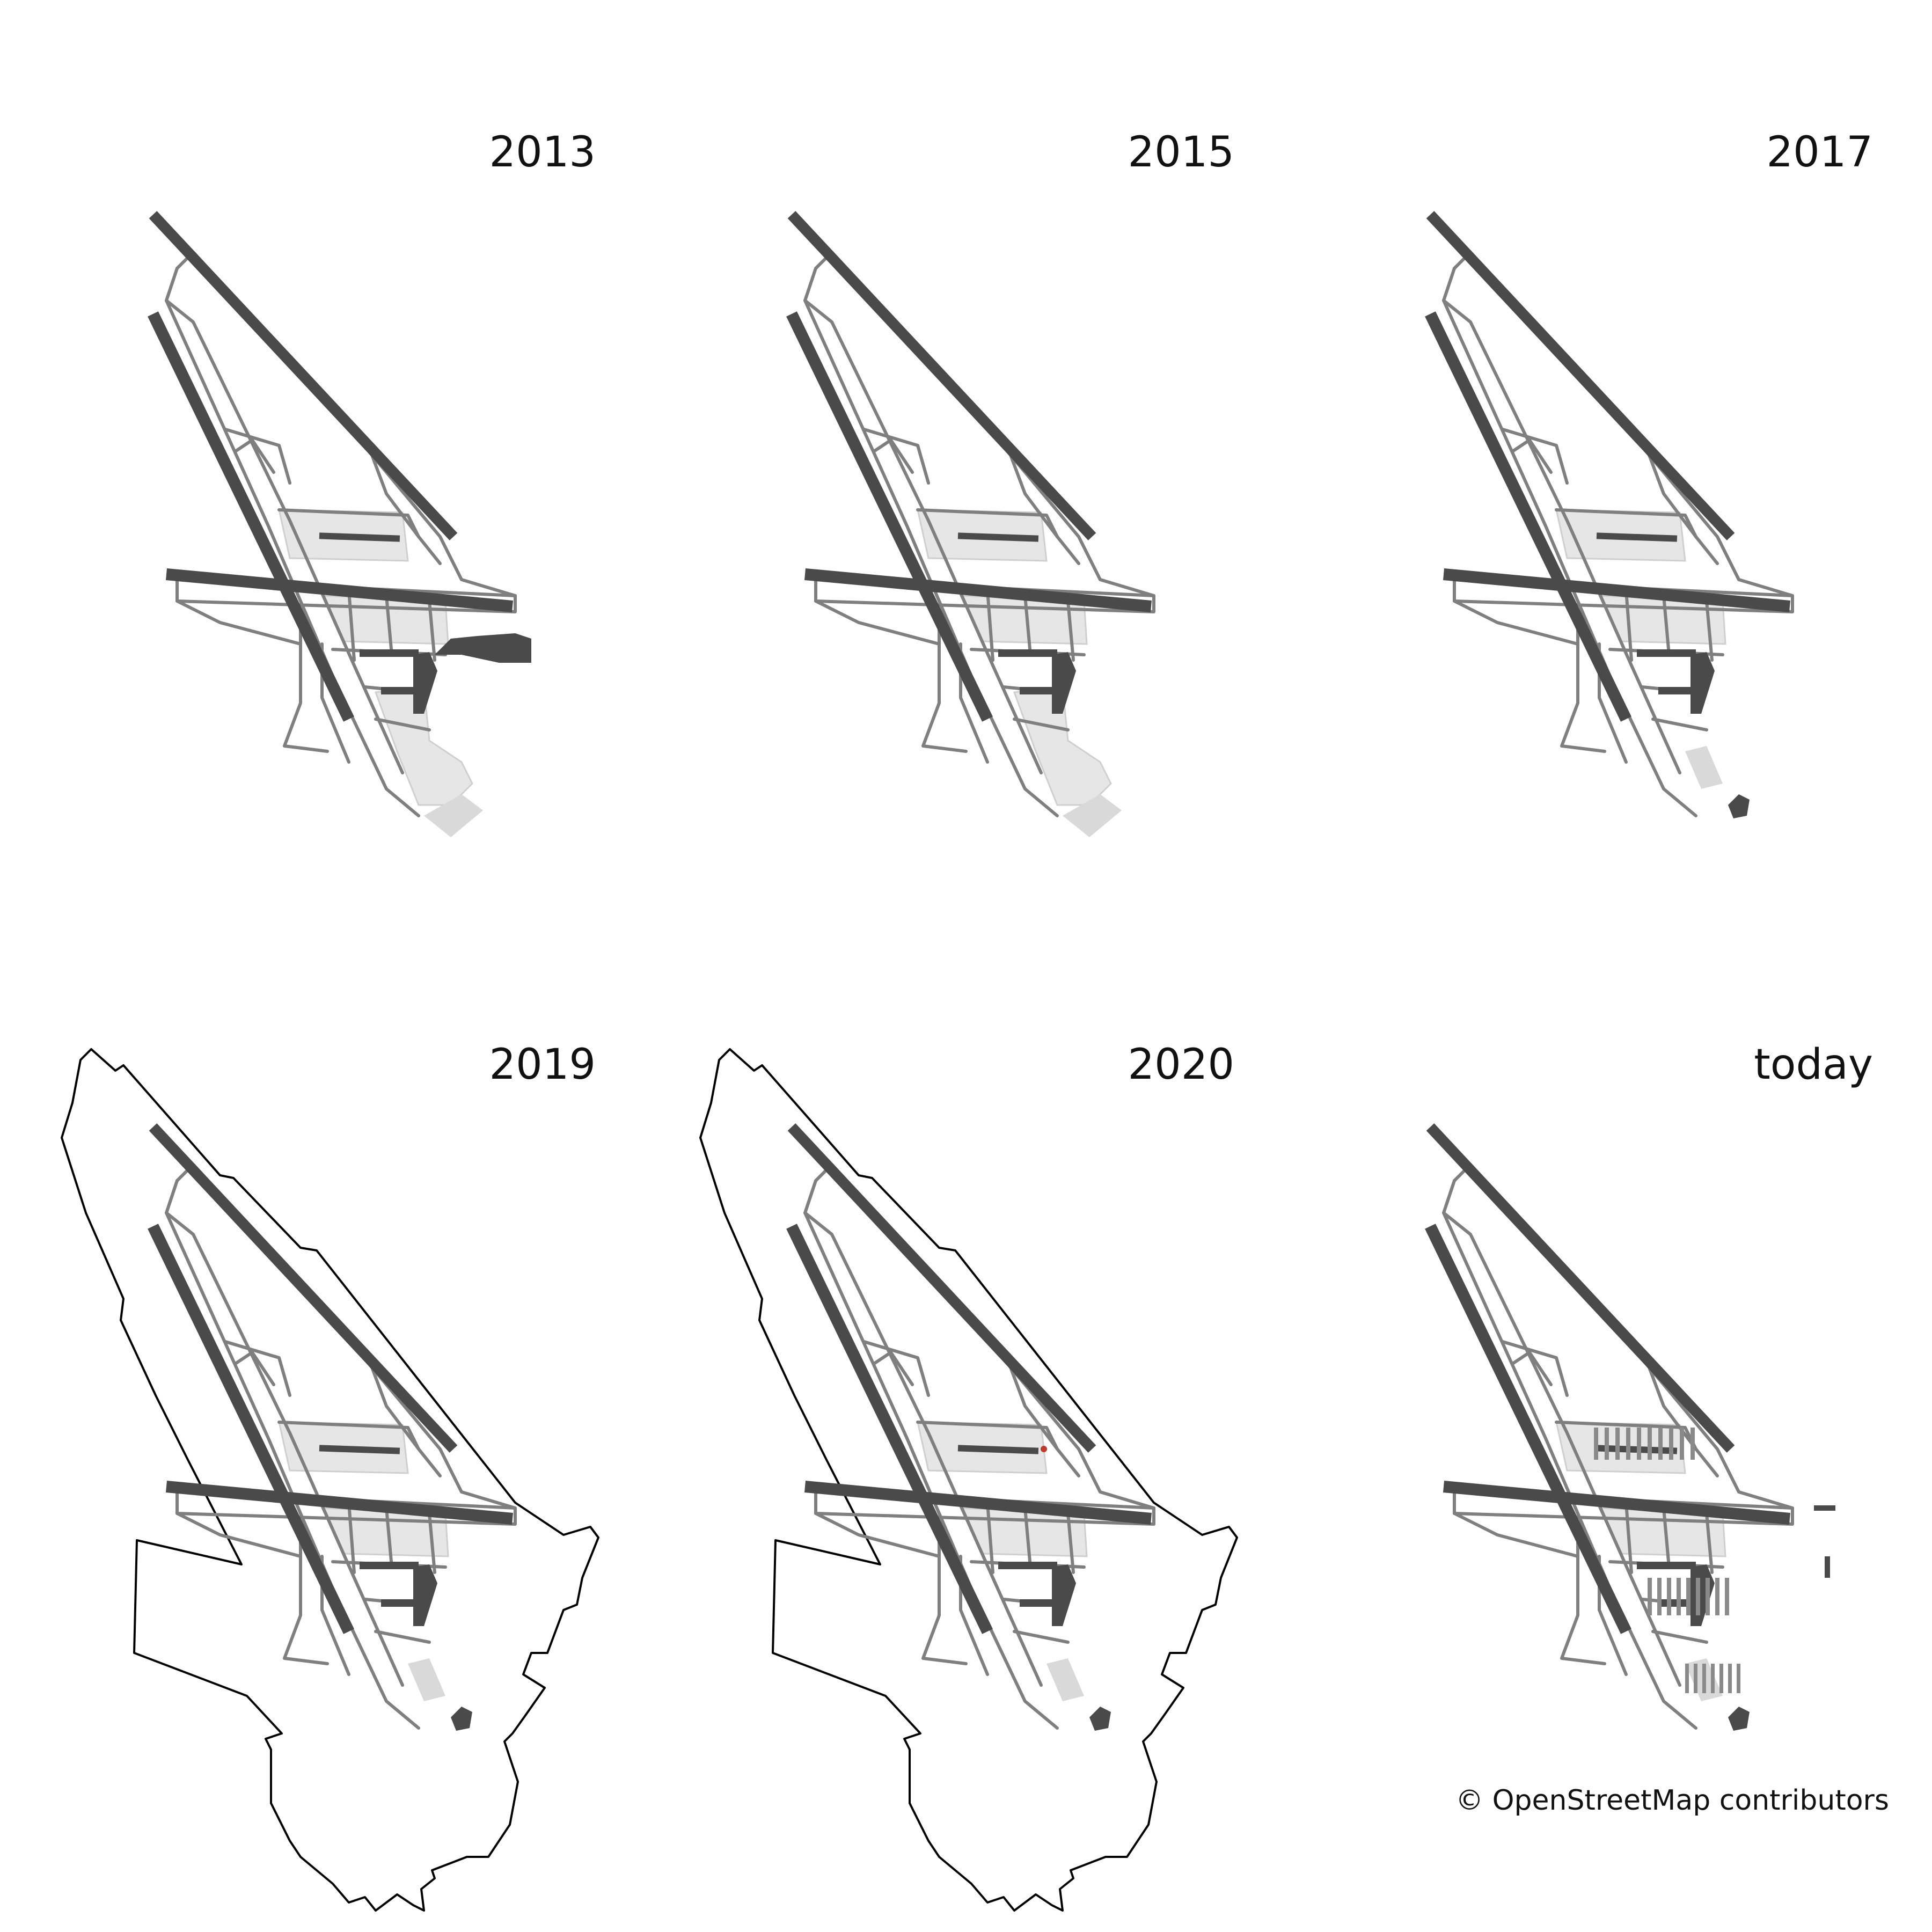 This screenshot has width=1932, height=1932. What do you see at coordinates (483, 648) in the screenshot?
I see `construction-area` at bounding box center [483, 648].